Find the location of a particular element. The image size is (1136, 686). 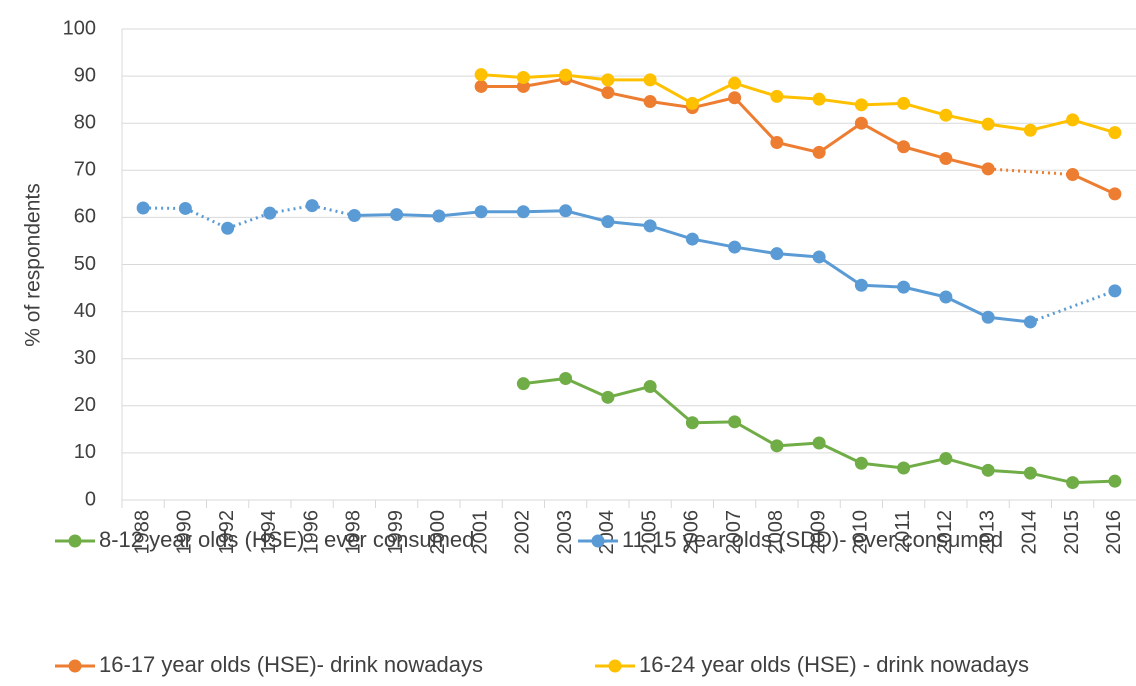

x-tick-label: 2010 is located at coordinates (861, 532).